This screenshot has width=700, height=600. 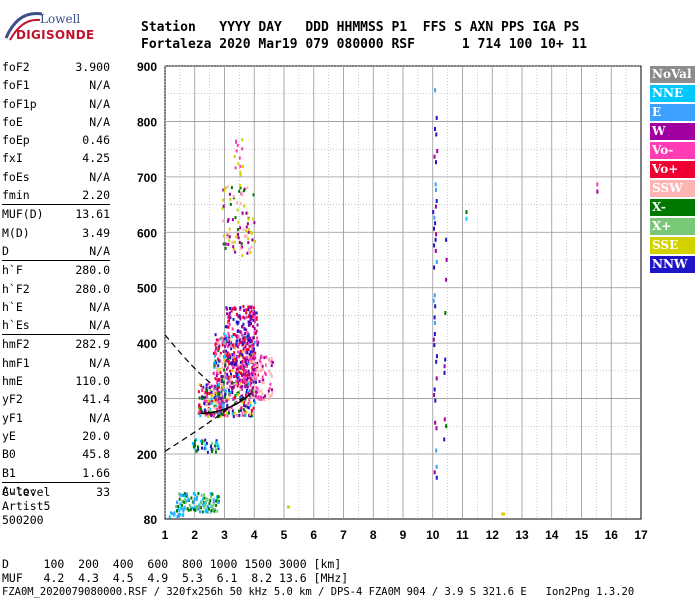 What do you see at coordinates (56, 158) in the screenshot?
I see `param-row: fxI 4.25` at bounding box center [56, 158].